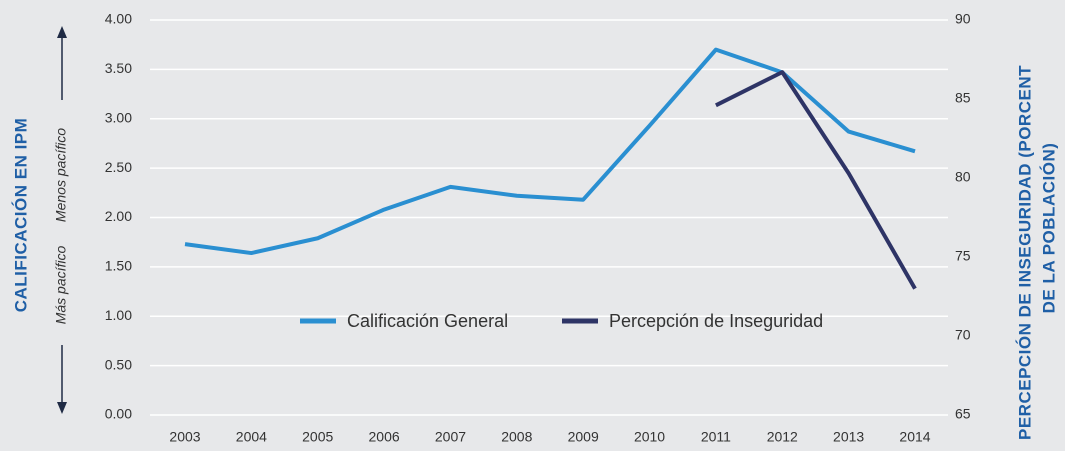 Image resolution: width=1065 pixels, height=451 pixels. Describe the element at coordinates (118, 315) in the screenshot. I see `y-tick-label: 1.00` at that location.